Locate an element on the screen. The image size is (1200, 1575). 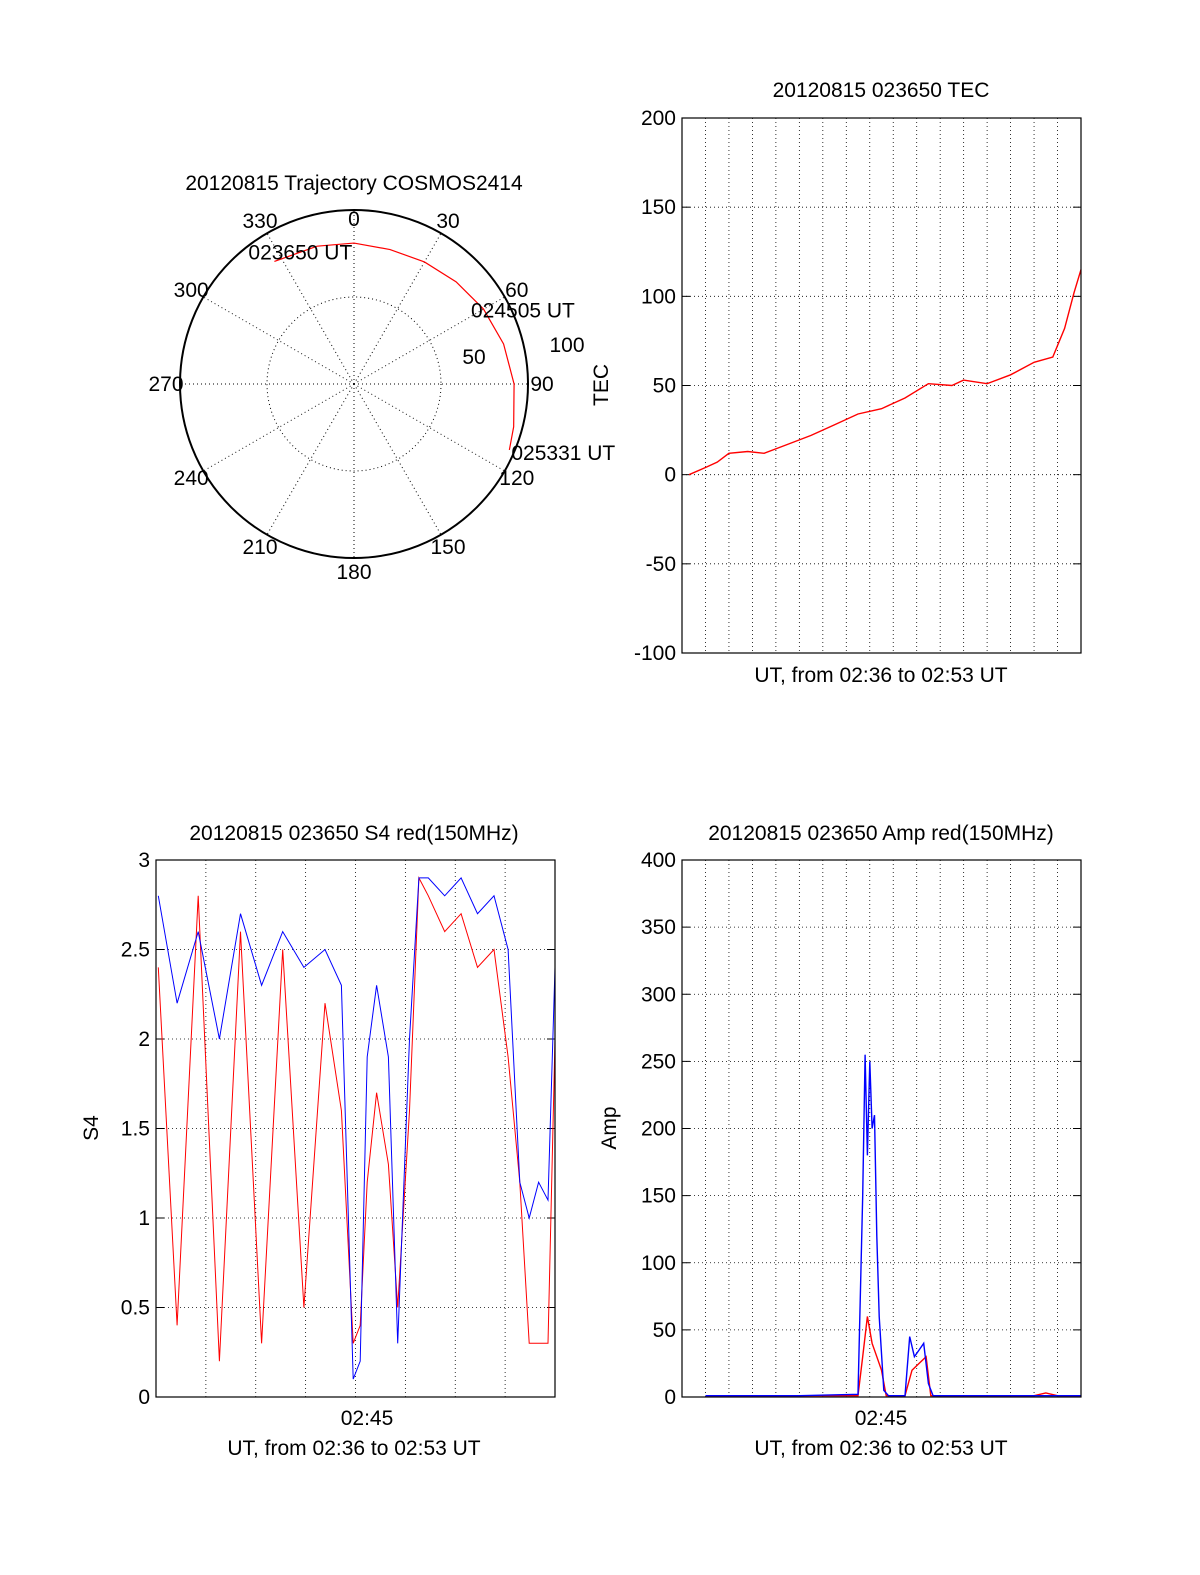
polar-angle-label: 150 is located at coordinates (447, 547).